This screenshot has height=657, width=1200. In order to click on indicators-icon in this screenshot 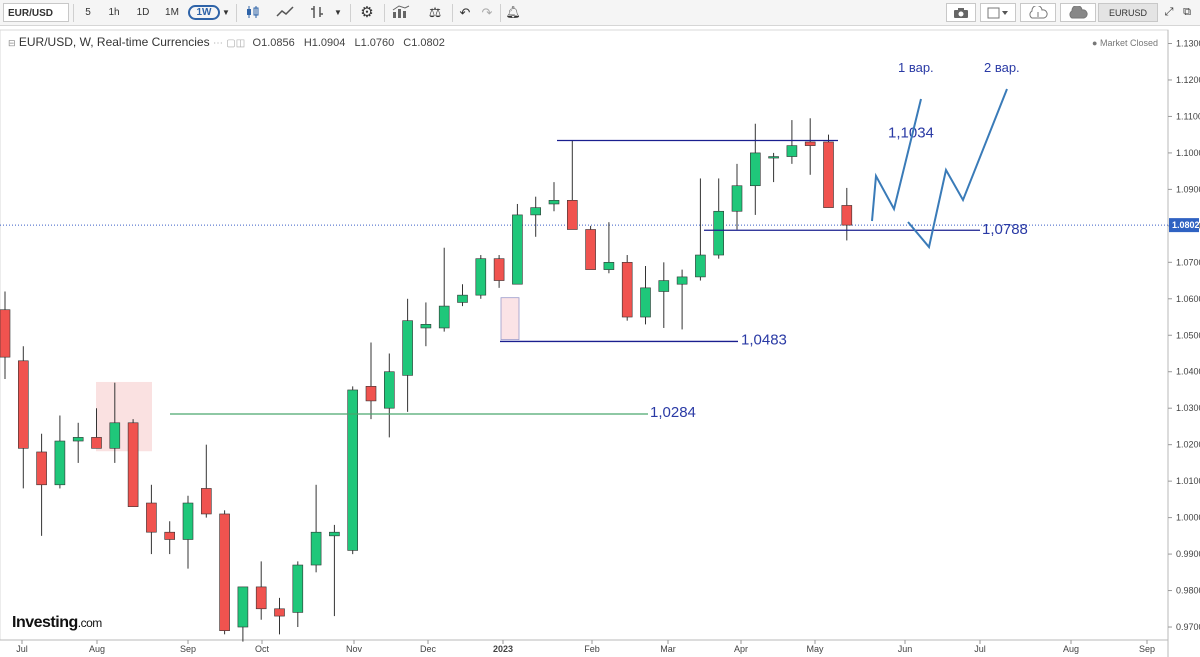, I will do `click(401, 12)`.